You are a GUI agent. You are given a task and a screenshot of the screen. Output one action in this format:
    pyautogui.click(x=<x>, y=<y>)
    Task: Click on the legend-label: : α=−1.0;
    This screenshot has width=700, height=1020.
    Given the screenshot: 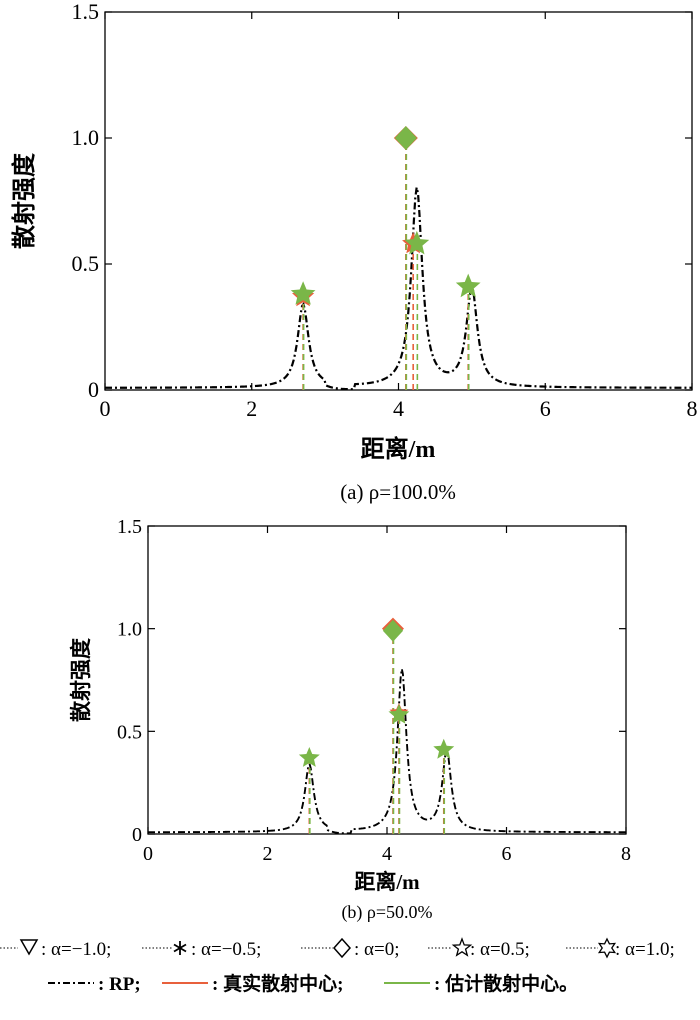 What is the action you would take?
    pyautogui.click(x=76, y=949)
    